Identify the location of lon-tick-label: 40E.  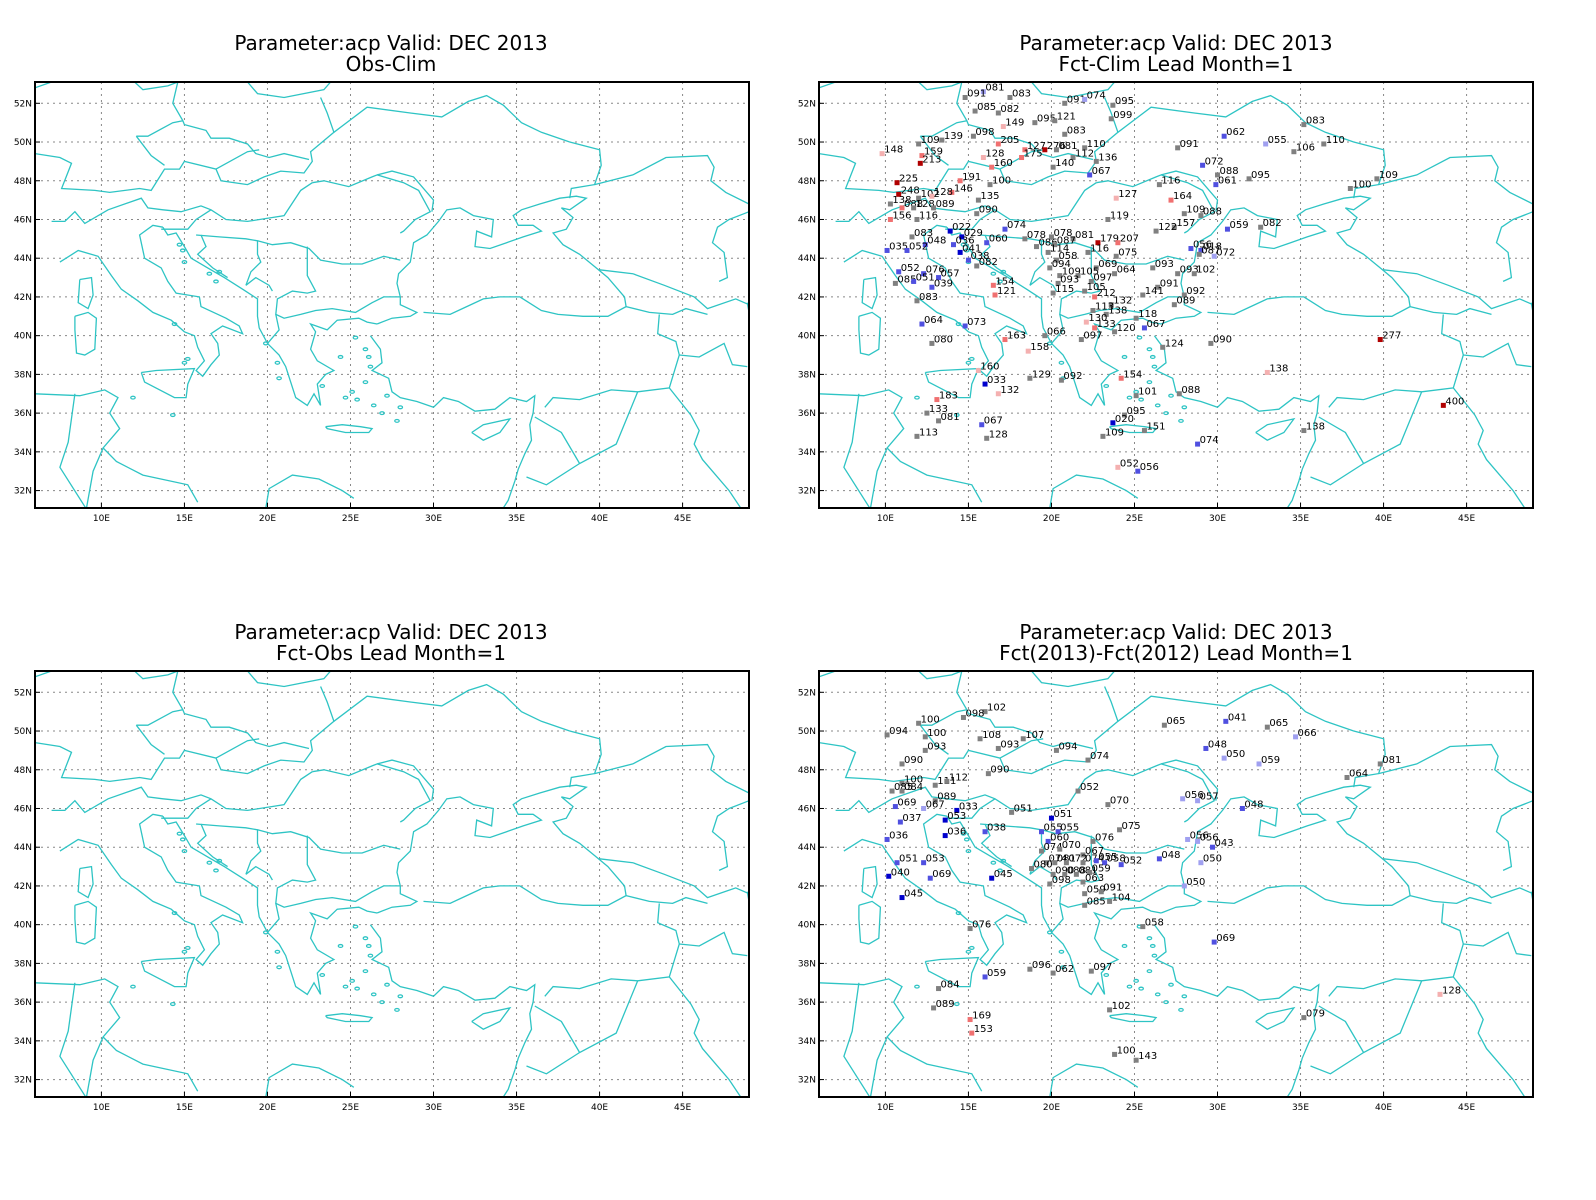
(599, 1108).